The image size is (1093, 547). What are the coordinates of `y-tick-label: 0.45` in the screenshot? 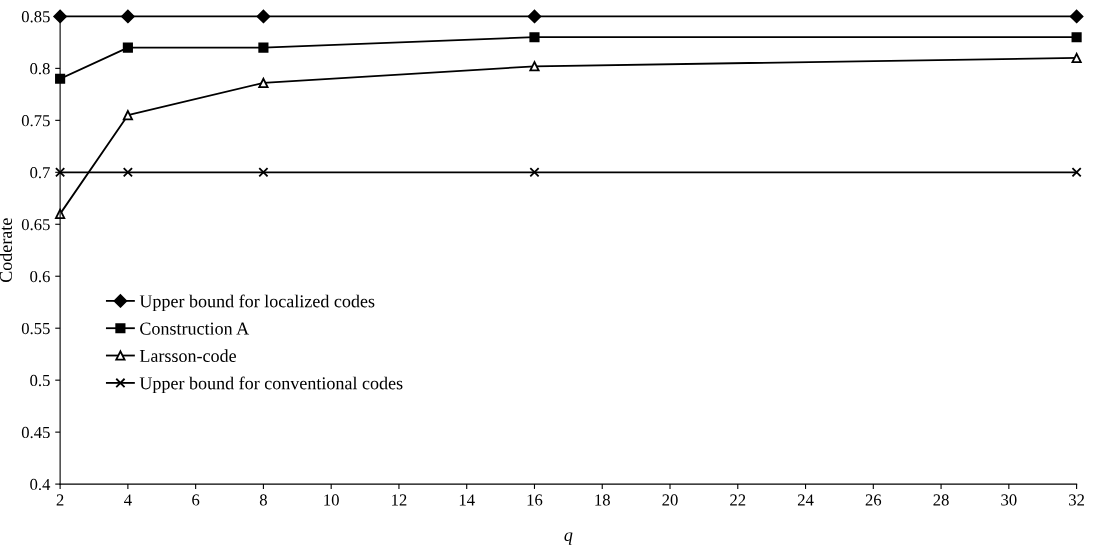 It's located at (35, 432).